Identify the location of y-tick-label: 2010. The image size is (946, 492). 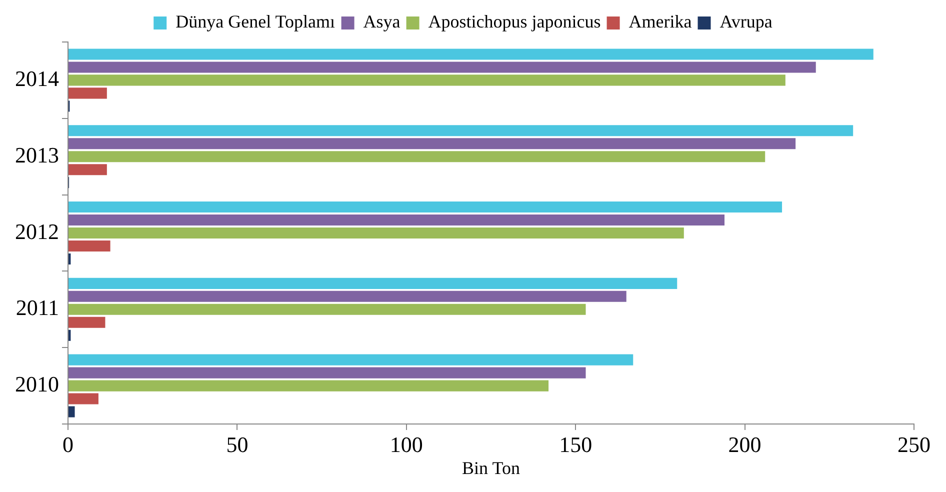
(37, 384).